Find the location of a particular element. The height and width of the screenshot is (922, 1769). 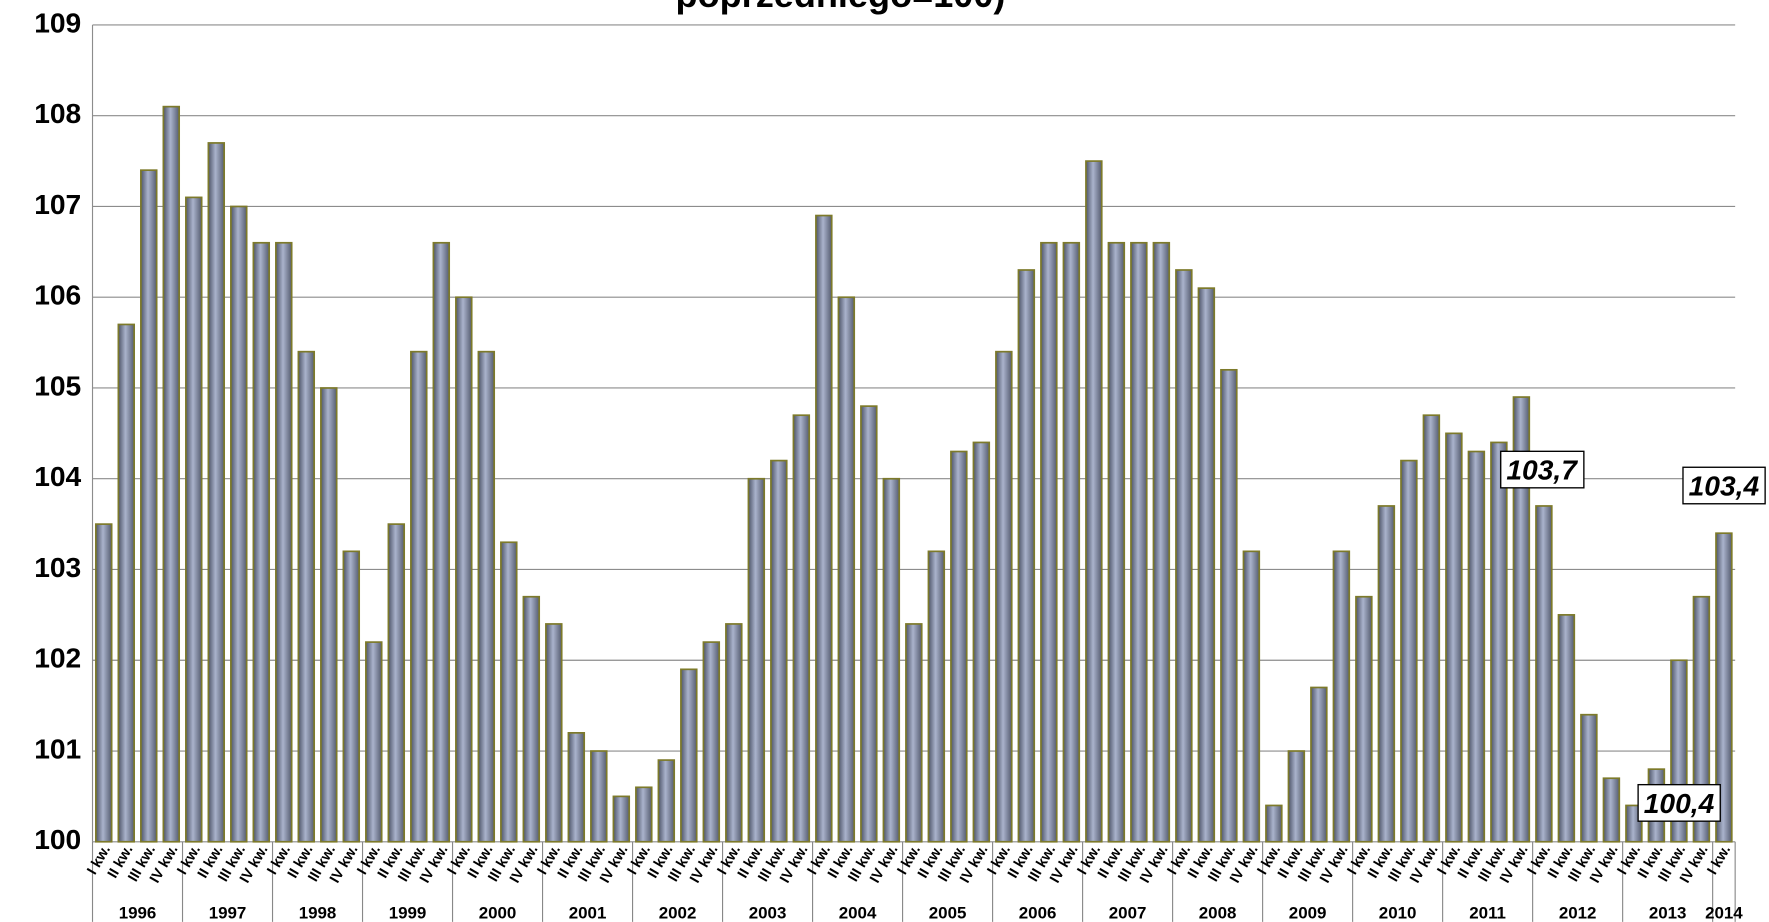

y-tick-label: 103 is located at coordinates (57, 567).